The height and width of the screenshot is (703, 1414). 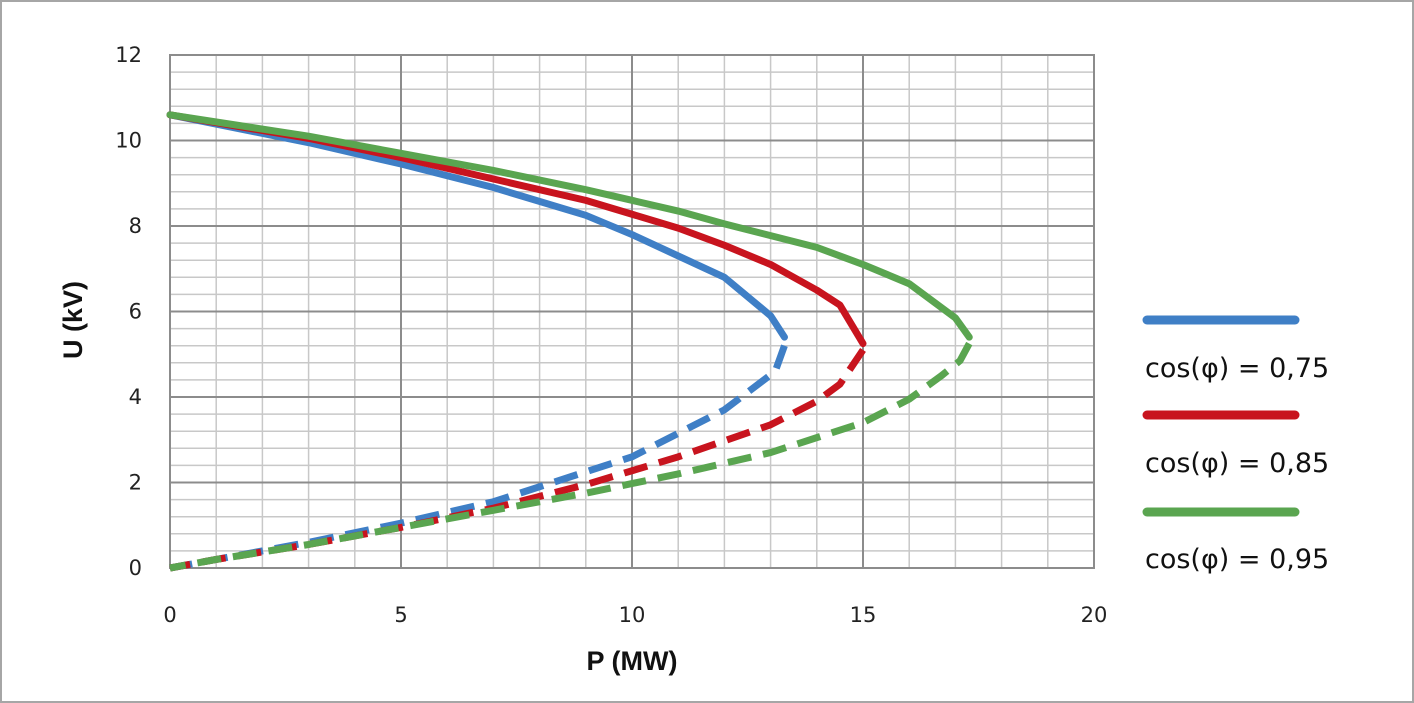 What do you see at coordinates (477, 226) in the screenshot?
I see `series-1-upper-line` at bounding box center [477, 226].